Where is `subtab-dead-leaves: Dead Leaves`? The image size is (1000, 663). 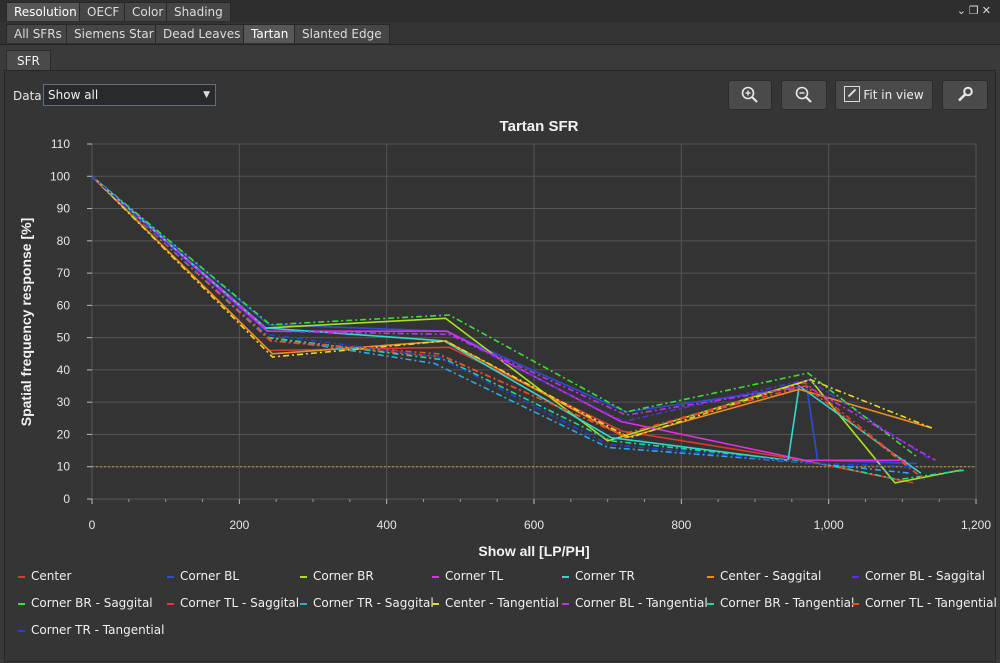 subtab-dead-leaves: Dead Leaves is located at coordinates (202, 33).